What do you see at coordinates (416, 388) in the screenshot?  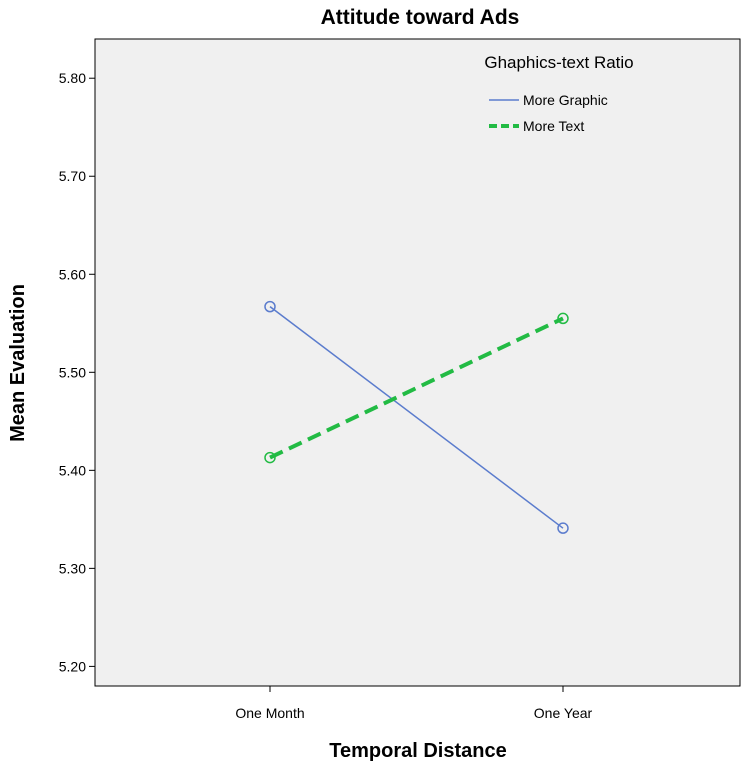 I see `series-line-more-text` at bounding box center [416, 388].